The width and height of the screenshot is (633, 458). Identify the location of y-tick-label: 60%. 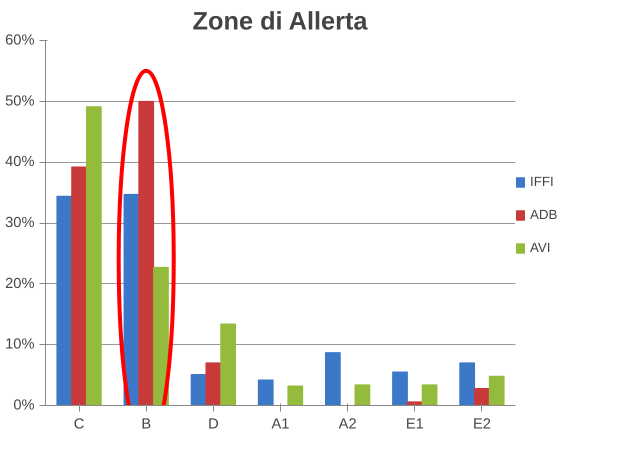
(20, 40).